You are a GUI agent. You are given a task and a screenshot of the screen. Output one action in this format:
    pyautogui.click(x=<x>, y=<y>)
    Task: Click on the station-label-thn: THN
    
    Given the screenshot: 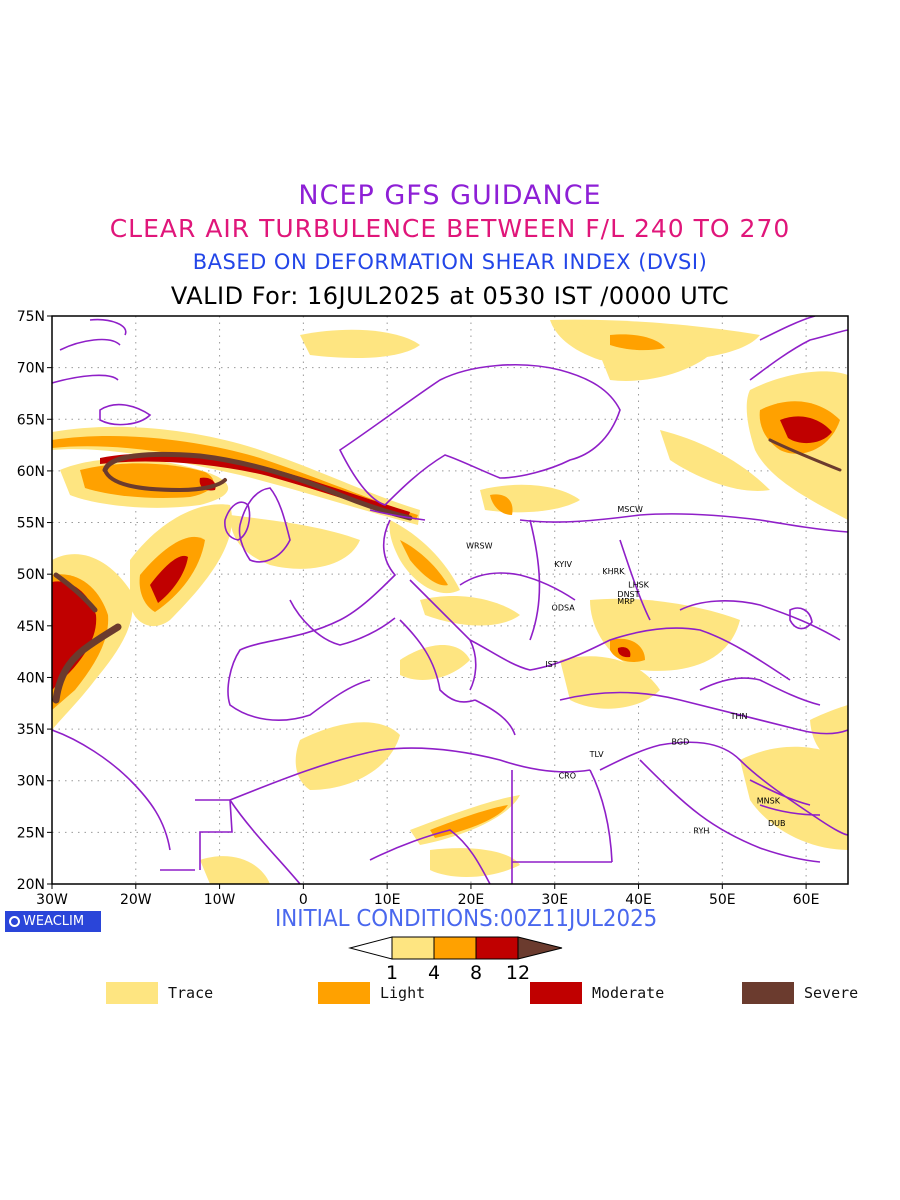 What is the action you would take?
    pyautogui.click(x=739, y=716)
    